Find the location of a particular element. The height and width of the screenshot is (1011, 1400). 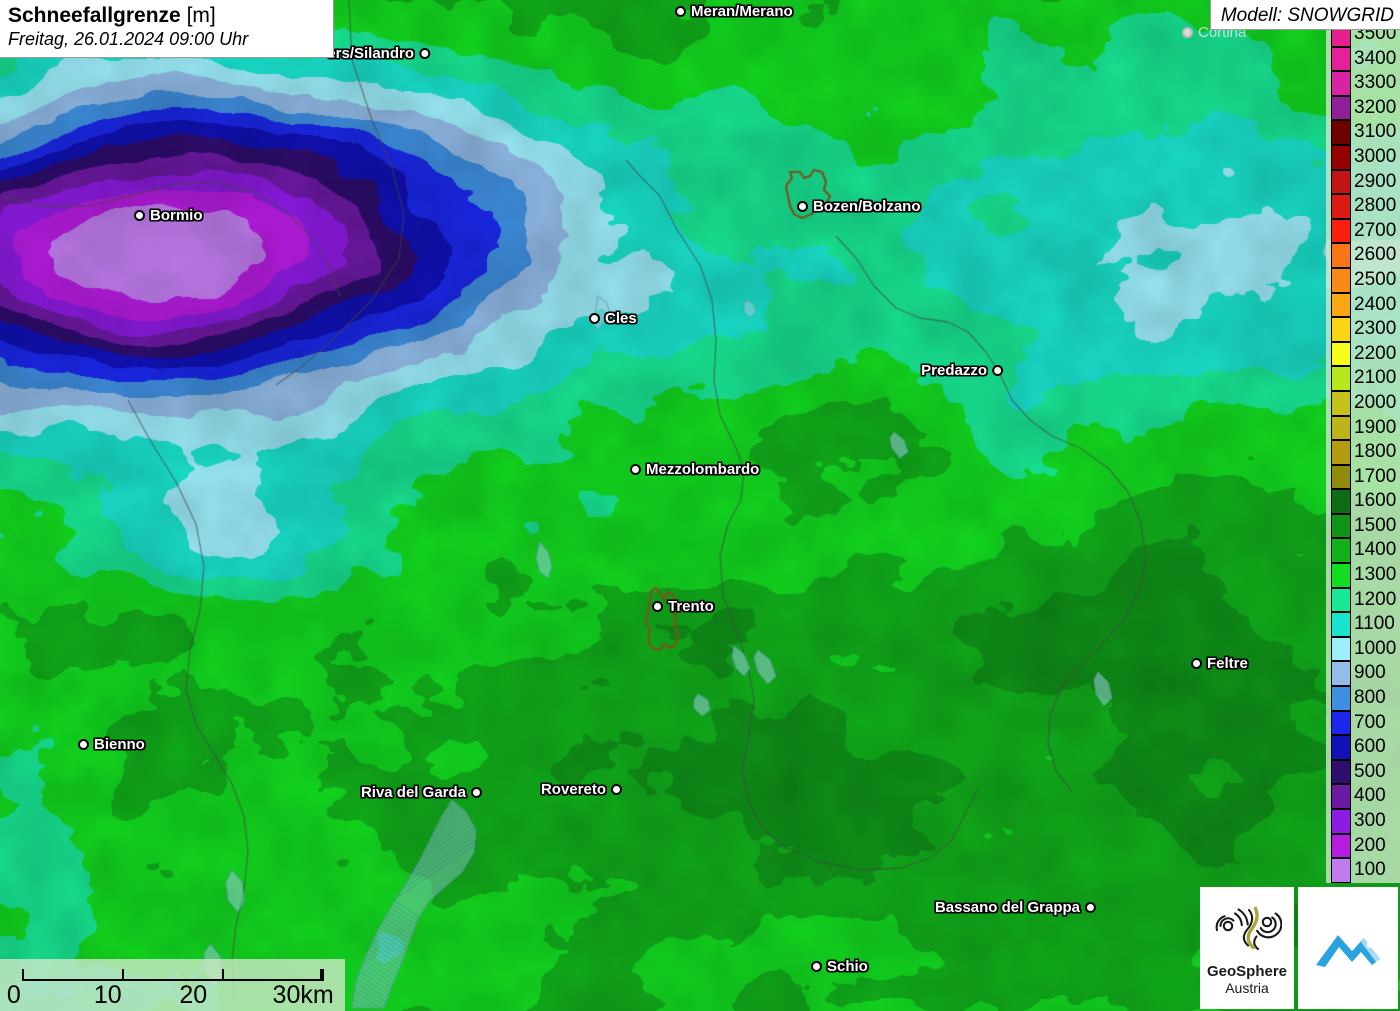

city-label: Bienno is located at coordinates (119, 744).